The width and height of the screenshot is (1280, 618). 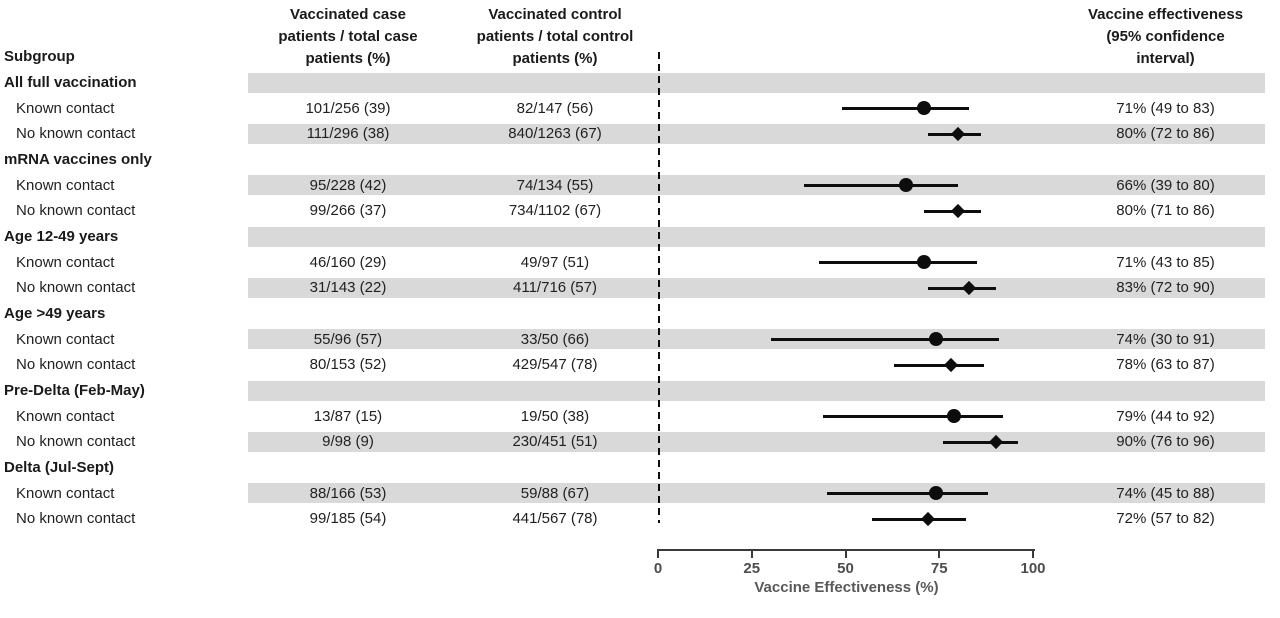 I want to click on ve-estimate-cell: 72% (57 to 82), so click(x=1165, y=519).